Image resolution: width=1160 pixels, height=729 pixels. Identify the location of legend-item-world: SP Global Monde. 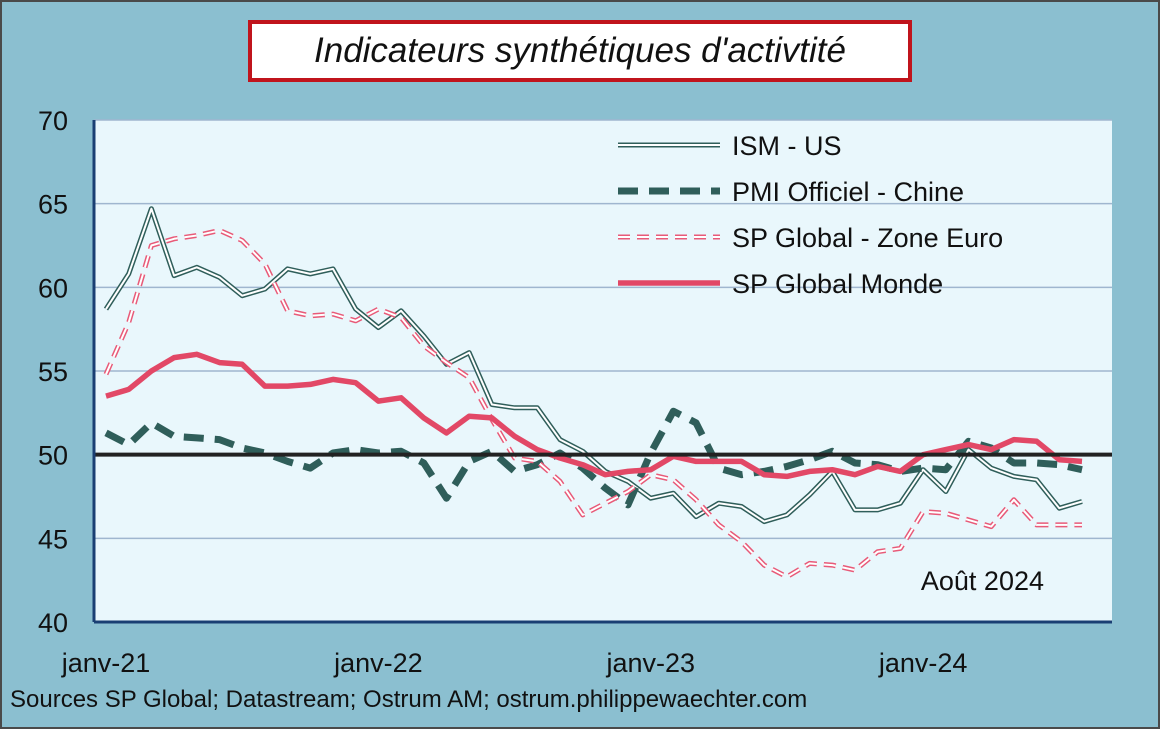
(780, 284).